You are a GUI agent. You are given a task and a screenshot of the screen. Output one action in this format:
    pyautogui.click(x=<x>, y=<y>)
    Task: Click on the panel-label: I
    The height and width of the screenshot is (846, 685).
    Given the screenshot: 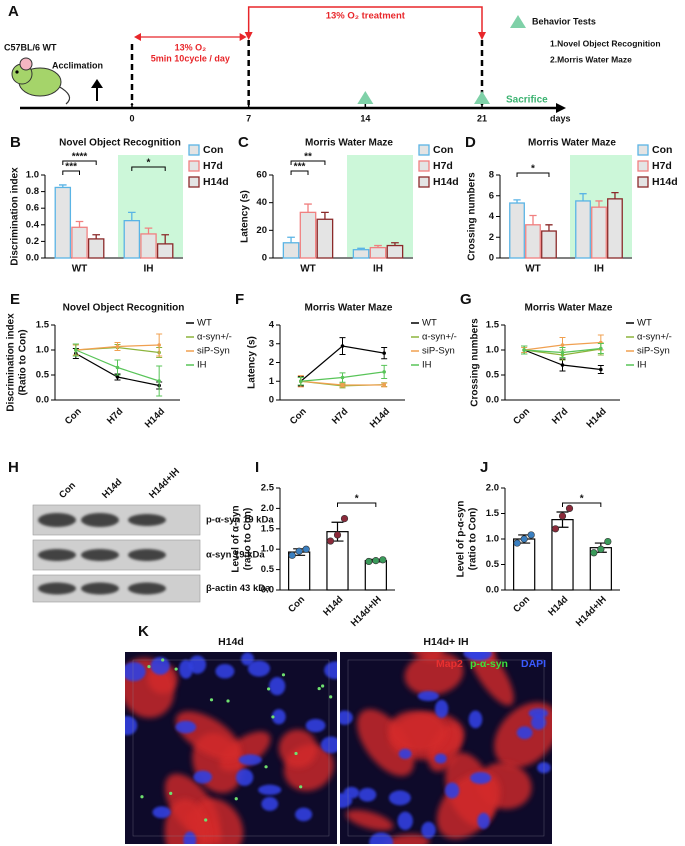 What is the action you would take?
    pyautogui.click(x=257, y=467)
    